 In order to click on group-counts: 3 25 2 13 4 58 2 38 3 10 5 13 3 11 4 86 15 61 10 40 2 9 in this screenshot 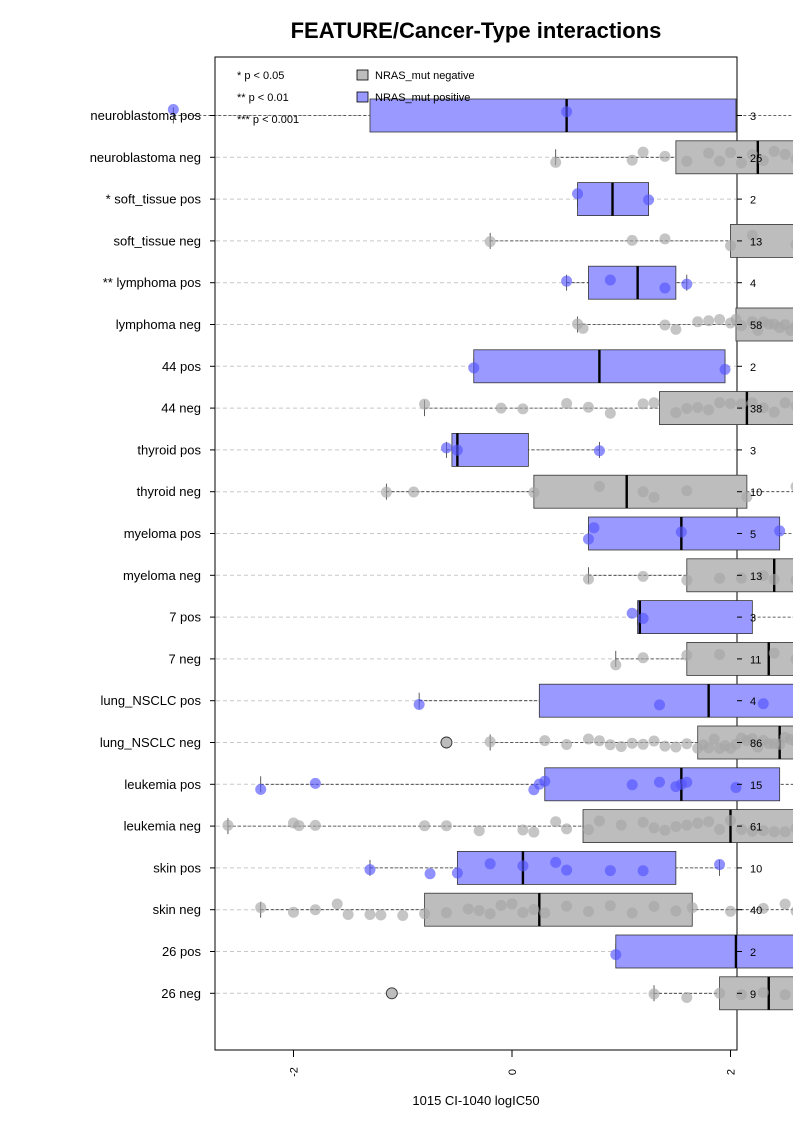, I will do `click(749, 556)`.